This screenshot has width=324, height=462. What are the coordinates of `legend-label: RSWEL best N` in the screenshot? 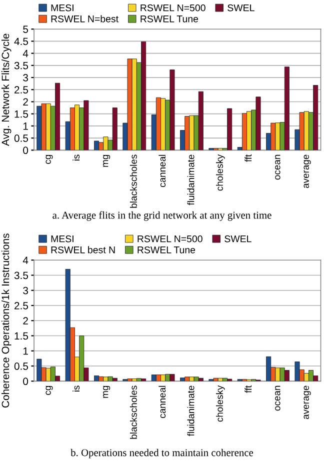 It's located at (83, 250).